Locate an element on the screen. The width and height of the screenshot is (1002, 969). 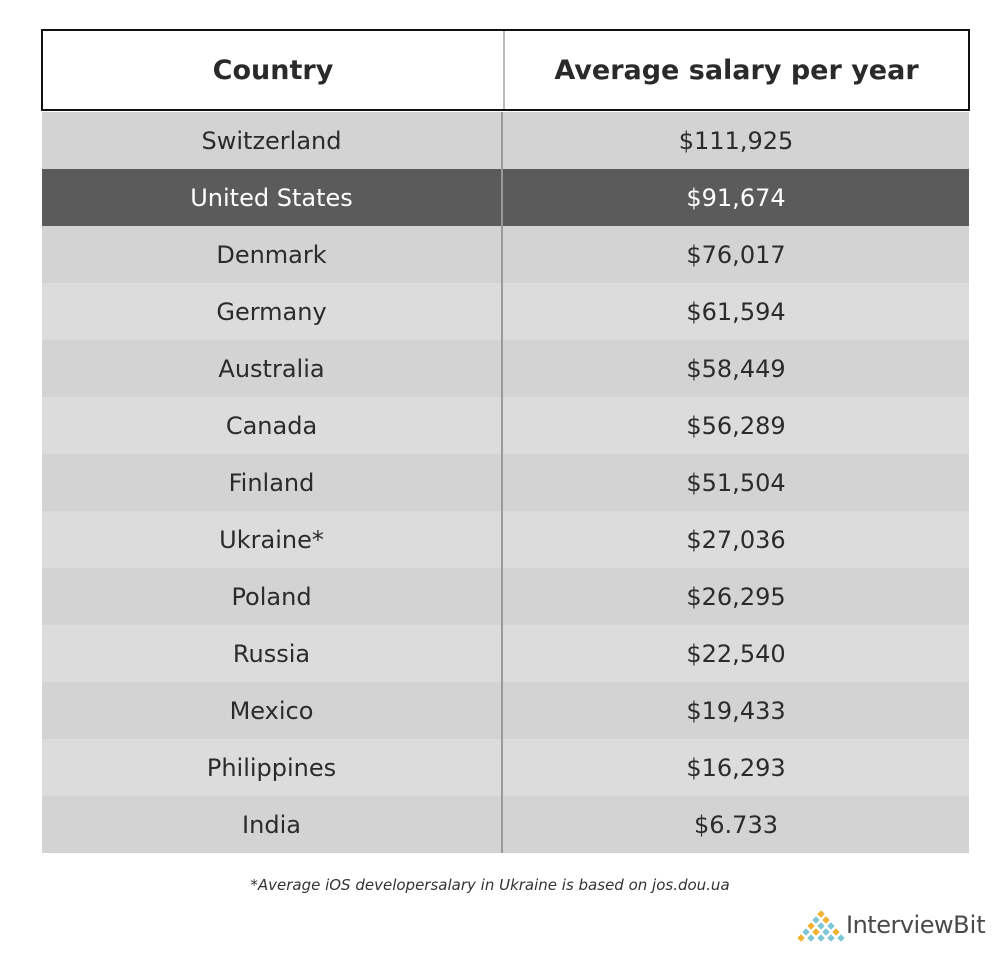
table-cell: Mexico is located at coordinates (272, 710).